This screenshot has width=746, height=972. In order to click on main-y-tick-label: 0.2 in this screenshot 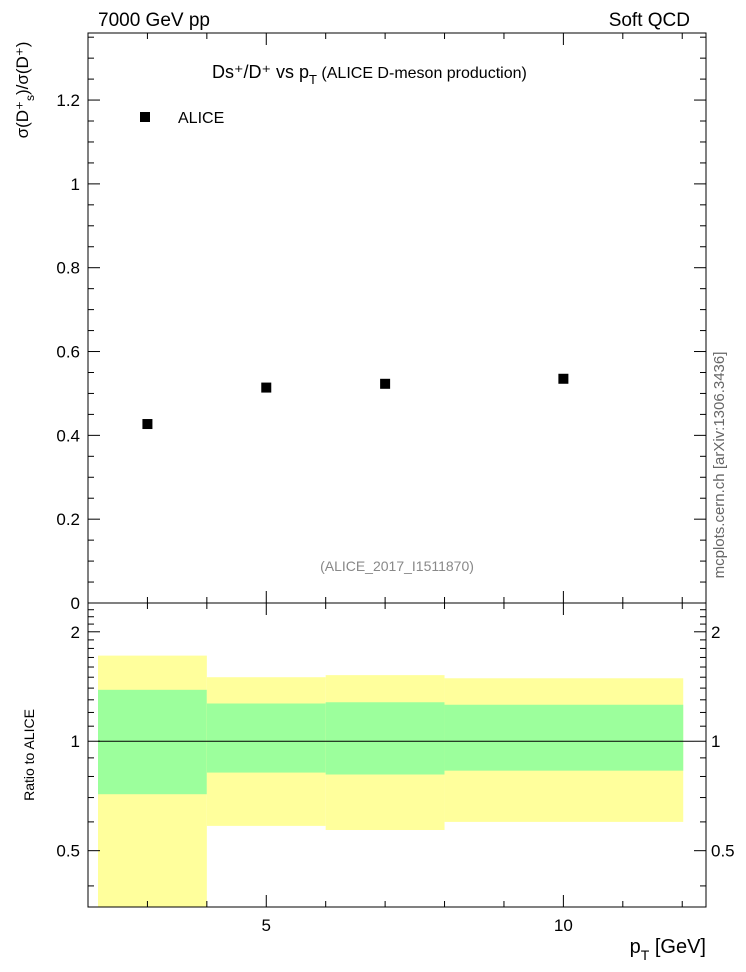, I will do `click(68, 519)`.